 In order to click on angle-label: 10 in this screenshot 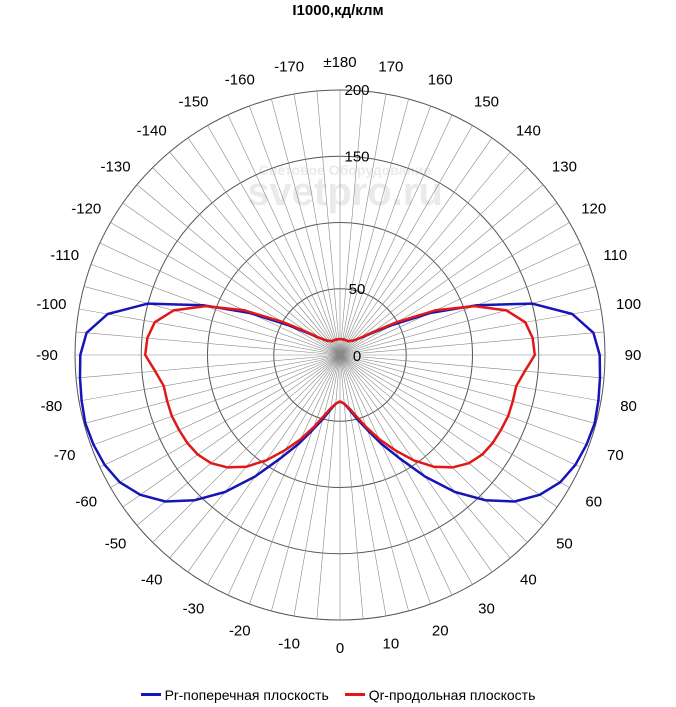, I will do `click(391, 644)`.